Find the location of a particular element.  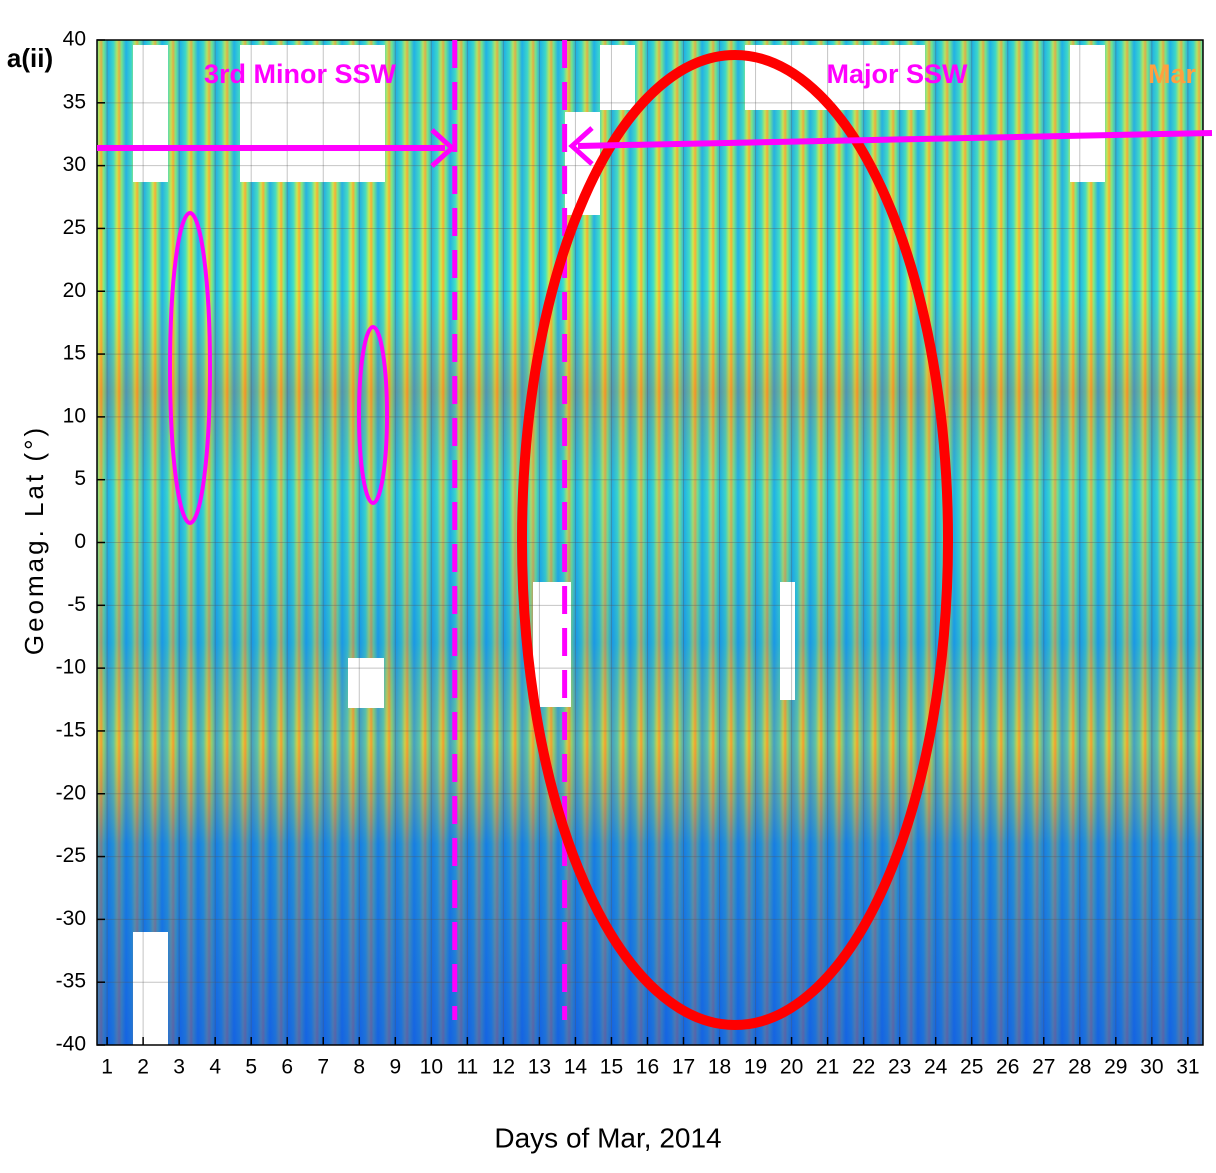

x-tick-label: 17 is located at coordinates (683, 1067).